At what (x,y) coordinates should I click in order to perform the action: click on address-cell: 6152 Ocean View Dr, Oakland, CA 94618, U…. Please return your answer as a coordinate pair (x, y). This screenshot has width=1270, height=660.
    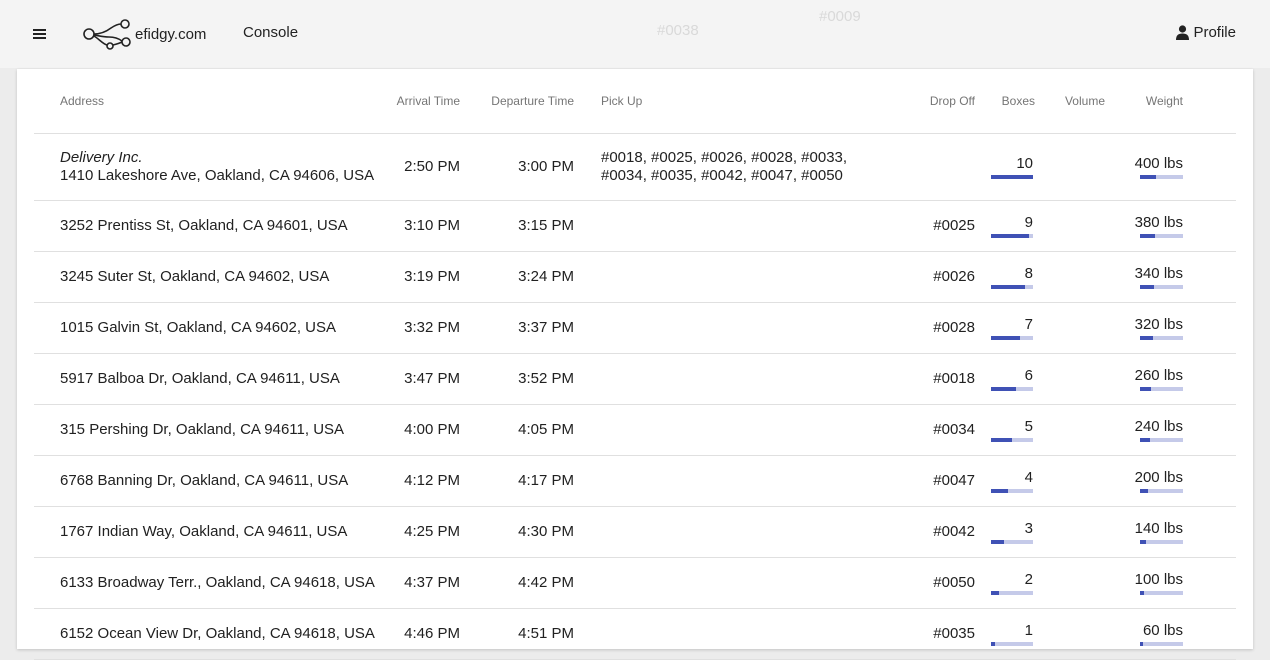
    Looking at the image, I should click on (211, 634).